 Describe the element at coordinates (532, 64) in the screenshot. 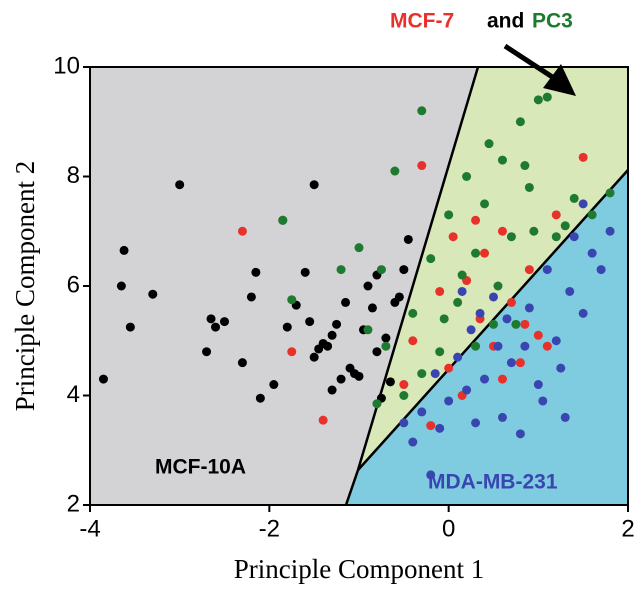

I see `arrow` at that location.